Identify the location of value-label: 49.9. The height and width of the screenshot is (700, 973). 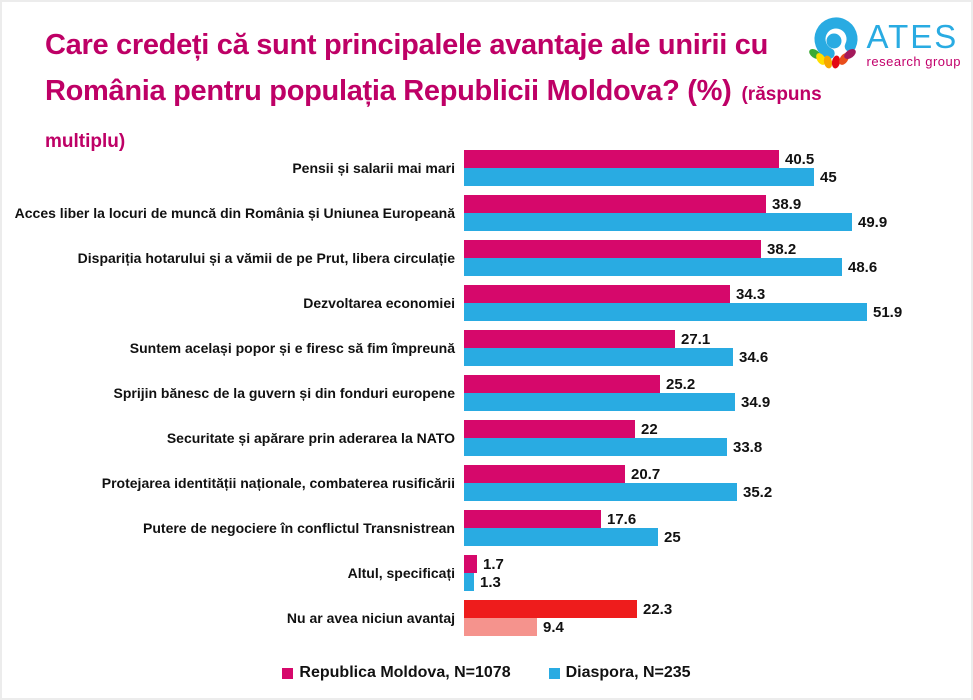
(873, 222).